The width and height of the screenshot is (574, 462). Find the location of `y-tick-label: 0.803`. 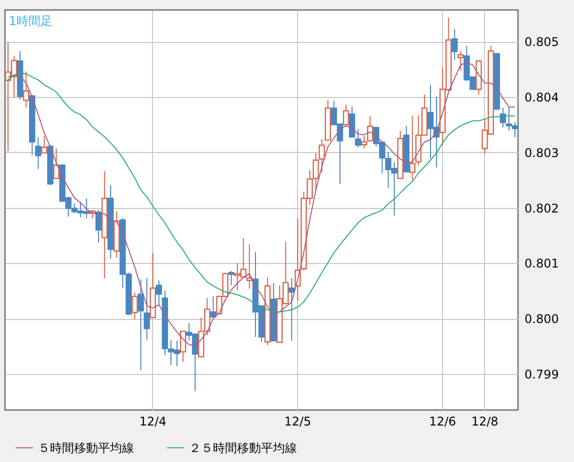

y-tick-label: 0.803 is located at coordinates (541, 153).